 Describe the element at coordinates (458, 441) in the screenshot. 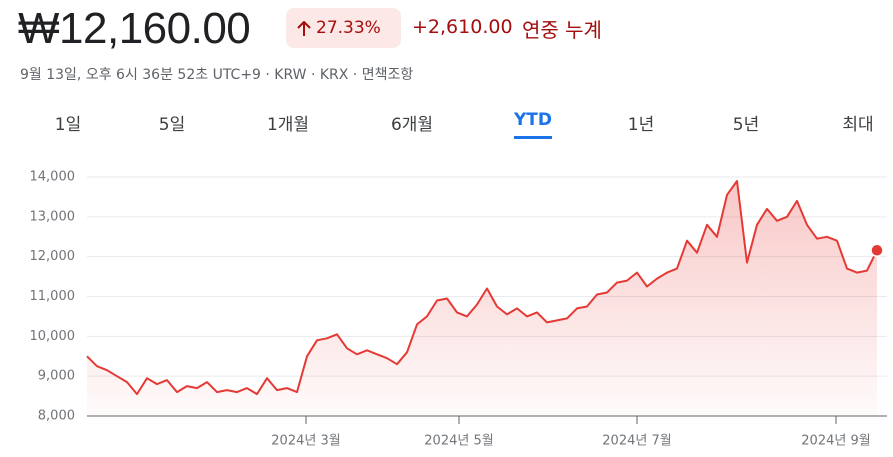

I see `x-tick-label: 2024년 5월` at that location.